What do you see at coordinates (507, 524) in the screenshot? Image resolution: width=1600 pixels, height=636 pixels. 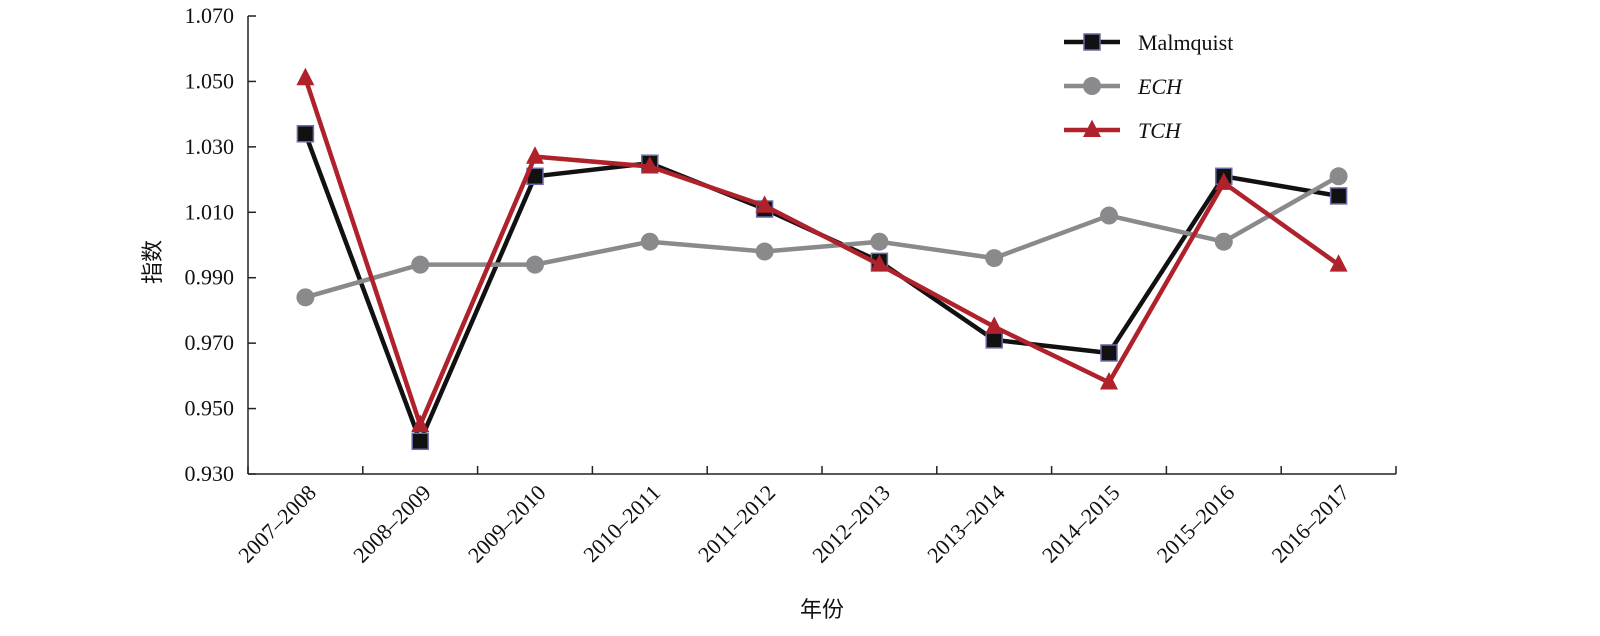 I see `x-tick-label: 2009–2010` at bounding box center [507, 524].